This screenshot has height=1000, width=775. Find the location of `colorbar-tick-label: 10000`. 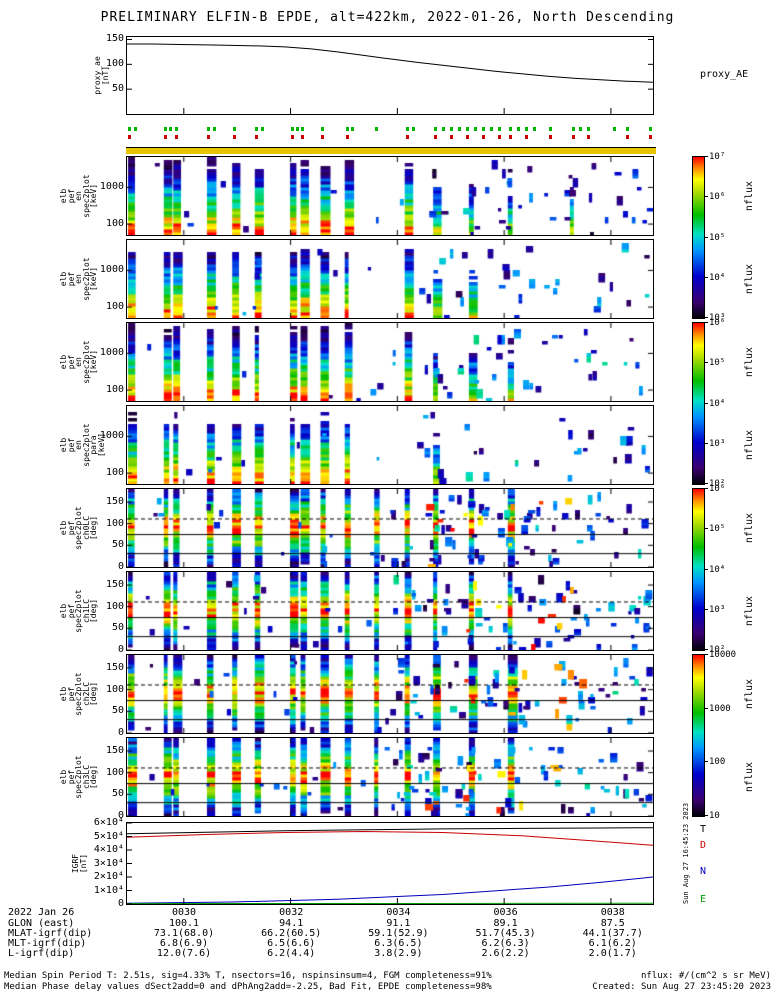

colorbar-tick-label: 10000 is located at coordinates (723, 655).